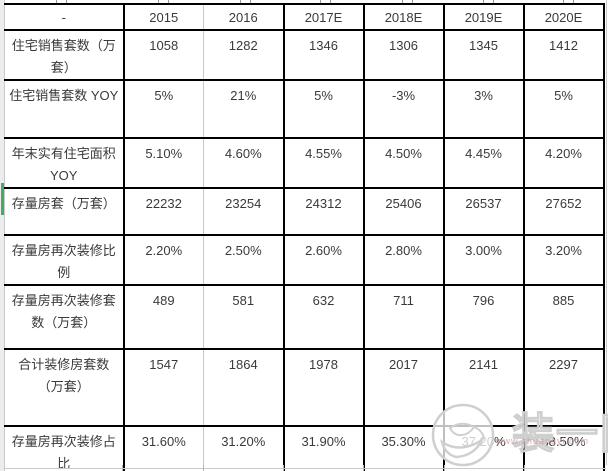 This screenshot has width=608, height=471. What do you see at coordinates (323, 387) in the screenshot?
I see `cell: 1978` at bounding box center [323, 387].